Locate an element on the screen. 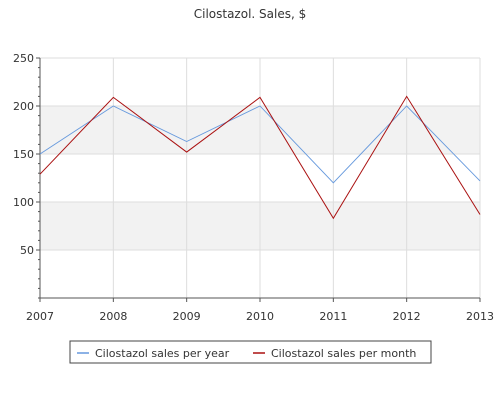 Image resolution: width=500 pixels, height=404 pixels. y-axis: 50 100 150 200 250 is located at coordinates (27, 175).